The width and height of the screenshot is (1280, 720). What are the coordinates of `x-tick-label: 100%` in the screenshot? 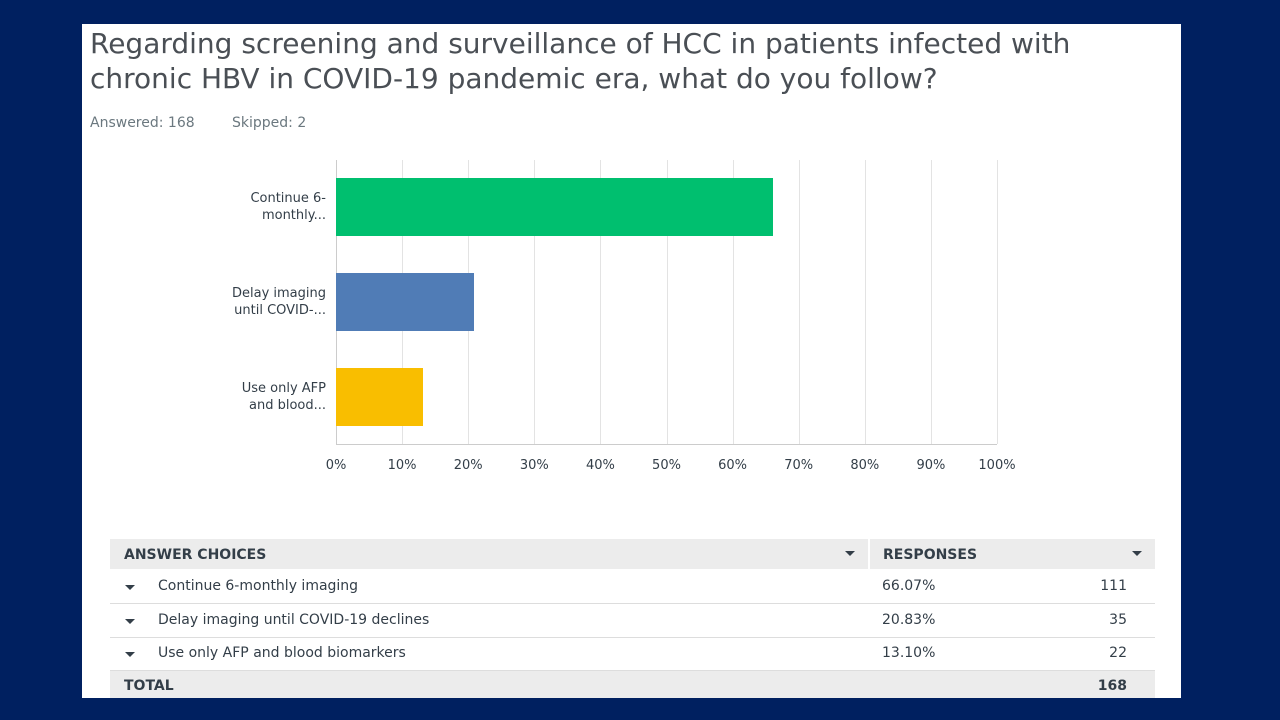 It's located at (997, 465).